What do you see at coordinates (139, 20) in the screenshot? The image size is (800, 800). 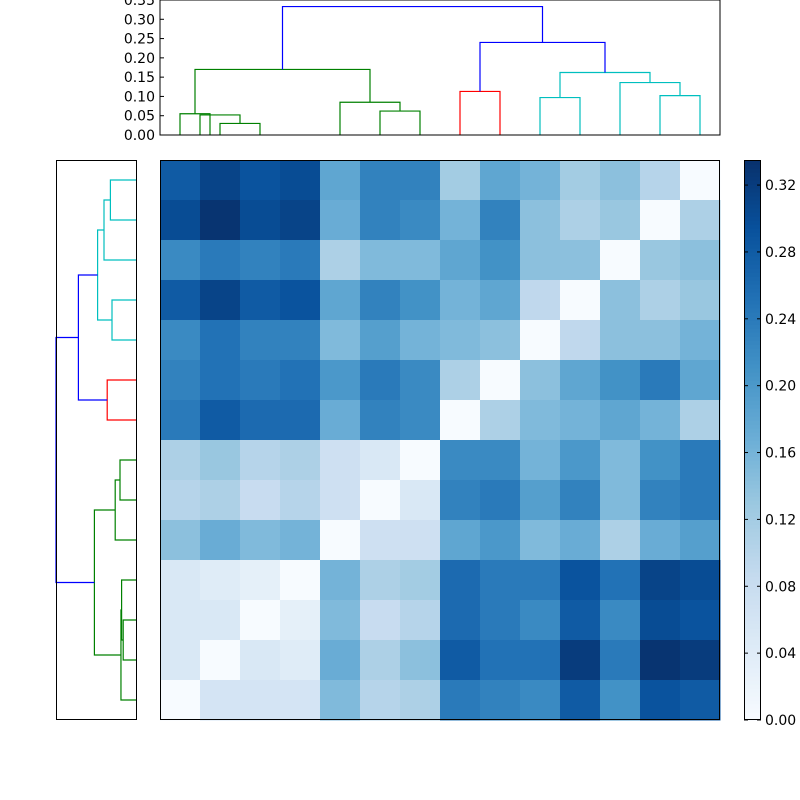 I see `top-dendrogram-tick-label: 0.30` at bounding box center [139, 20].